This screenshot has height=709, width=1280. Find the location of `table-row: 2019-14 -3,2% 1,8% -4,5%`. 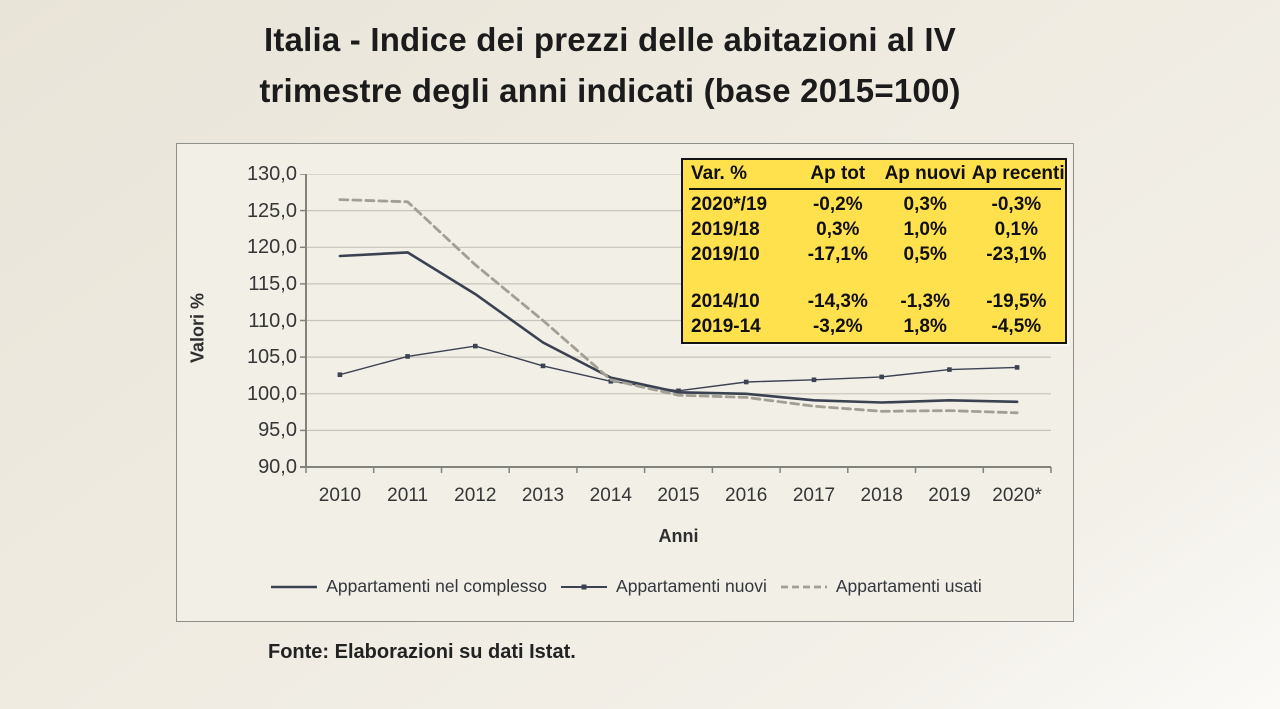

table-row: 2019-14 -3,2% 1,8% -4,5% is located at coordinates (875, 326).